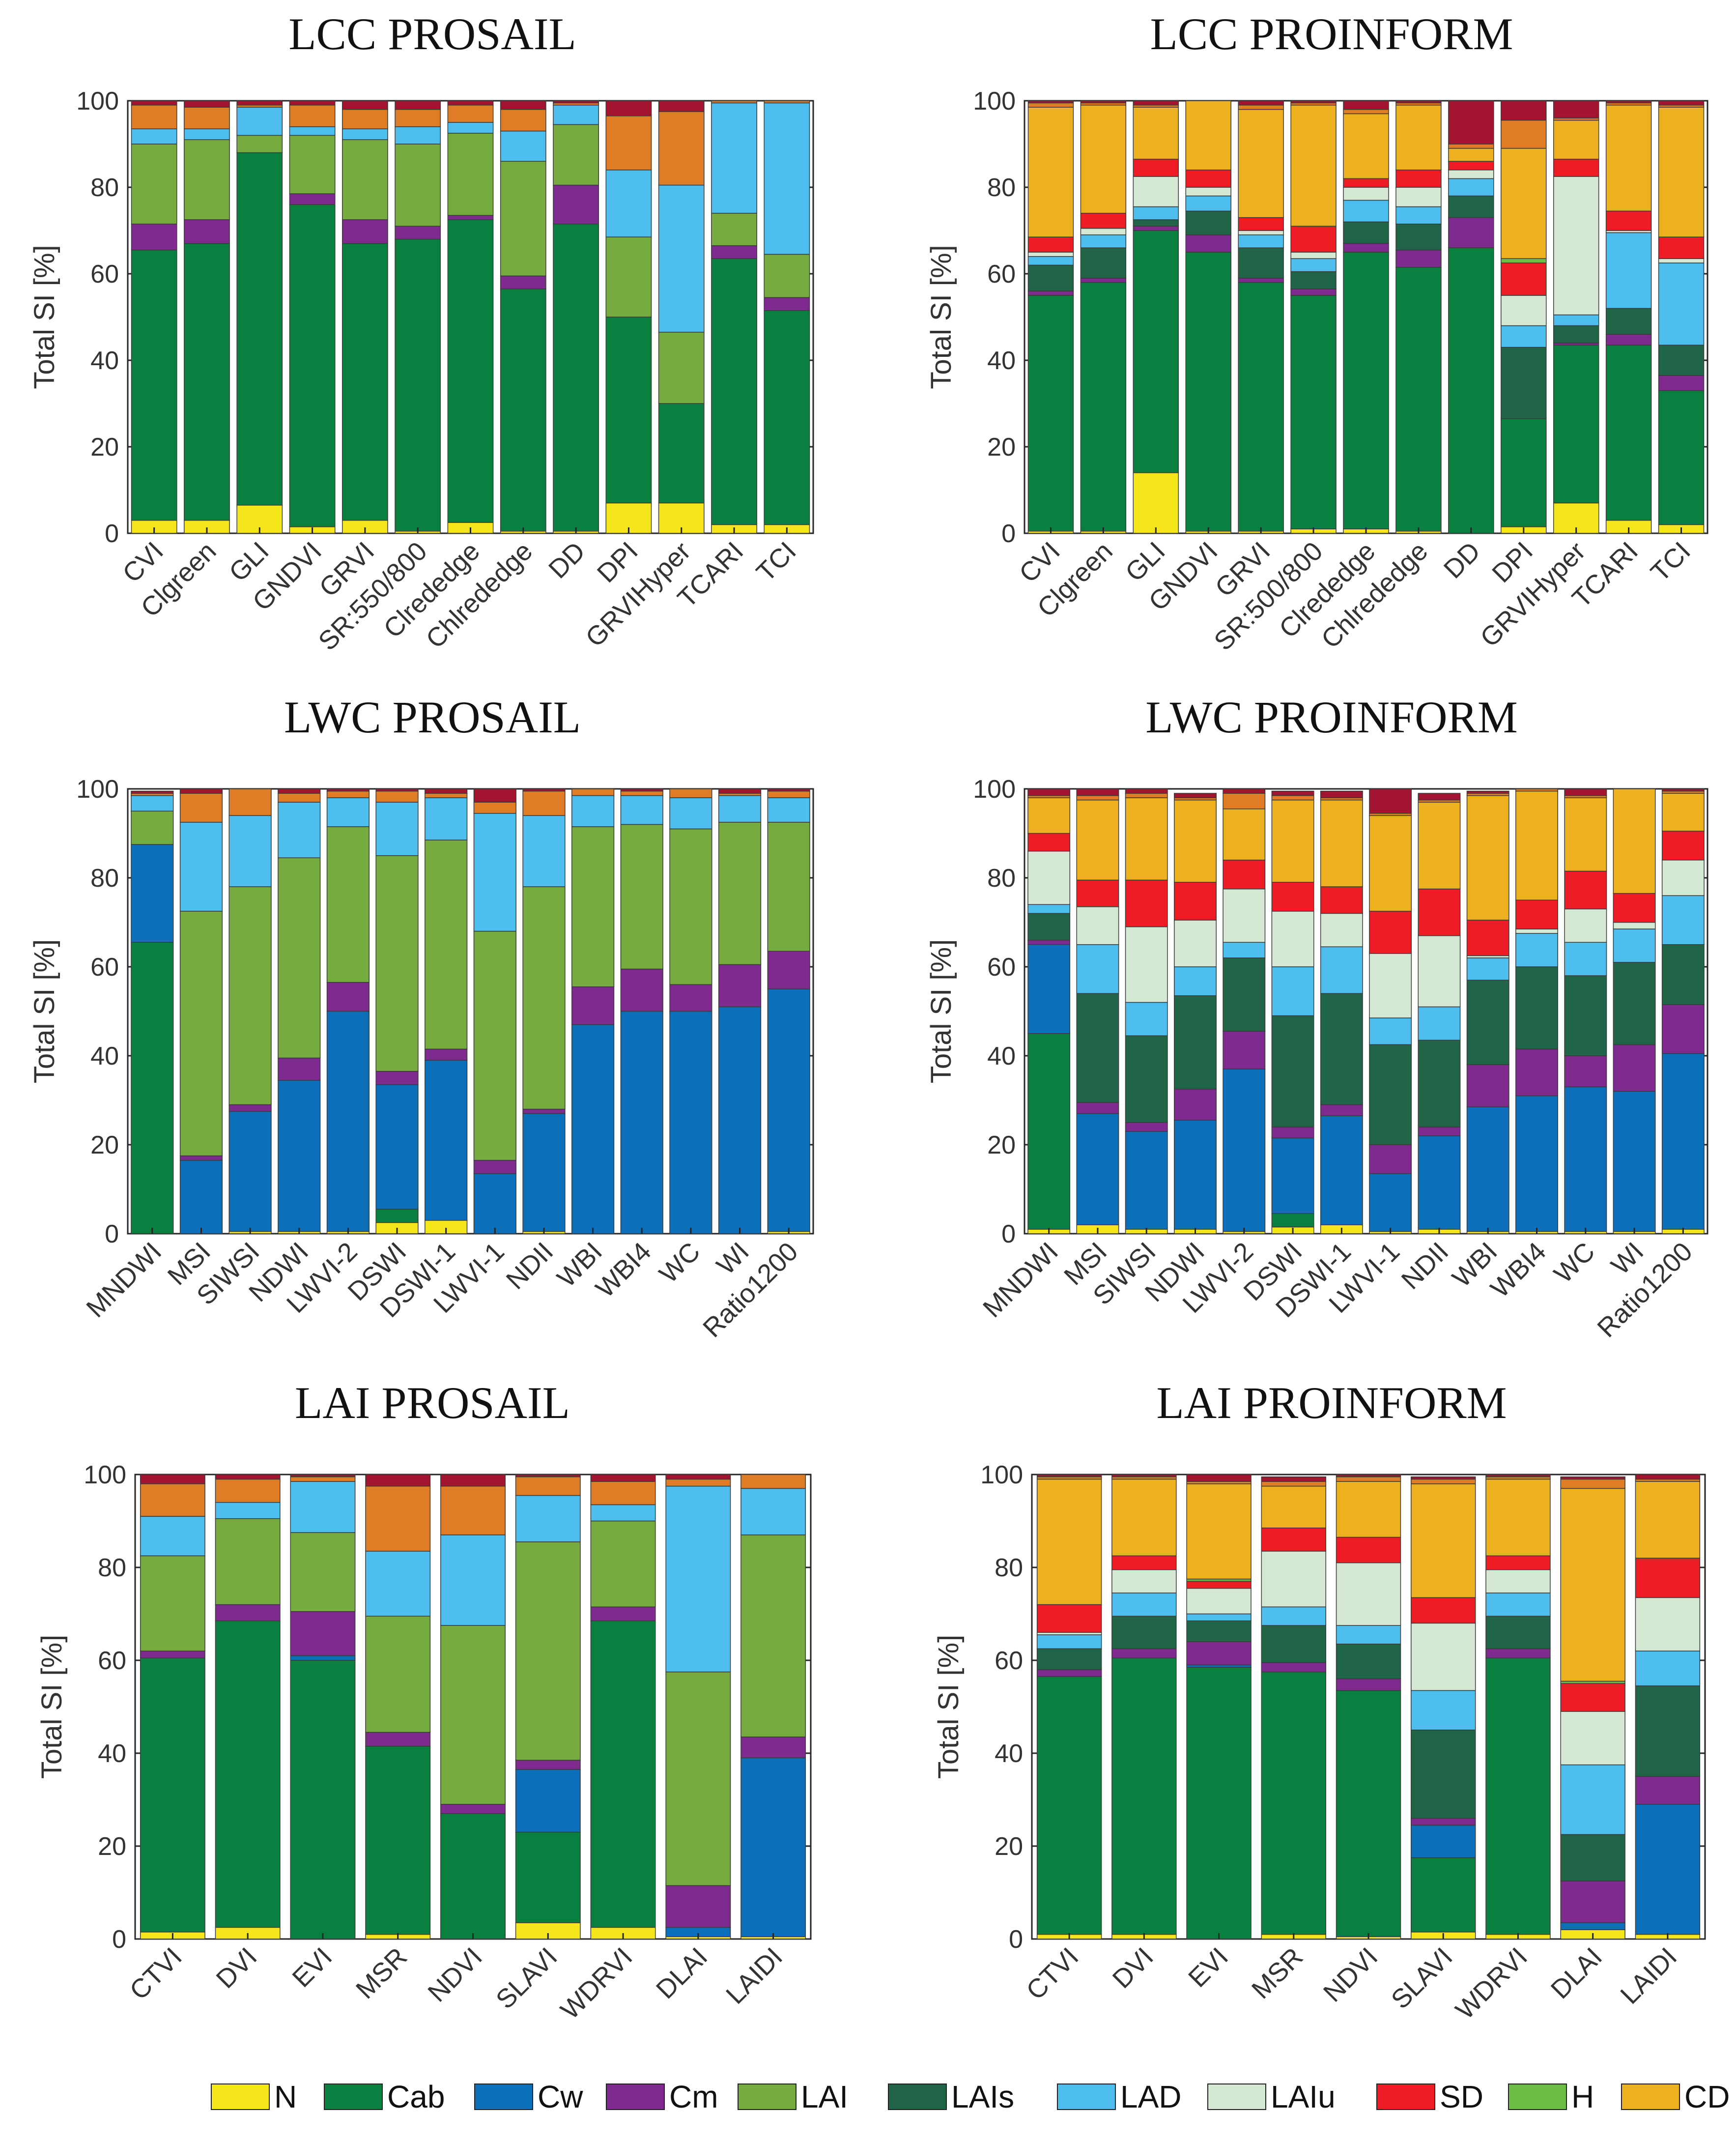 The height and width of the screenshot is (2141, 1736). I want to click on y-tick-label: 40, so click(104, 1056).